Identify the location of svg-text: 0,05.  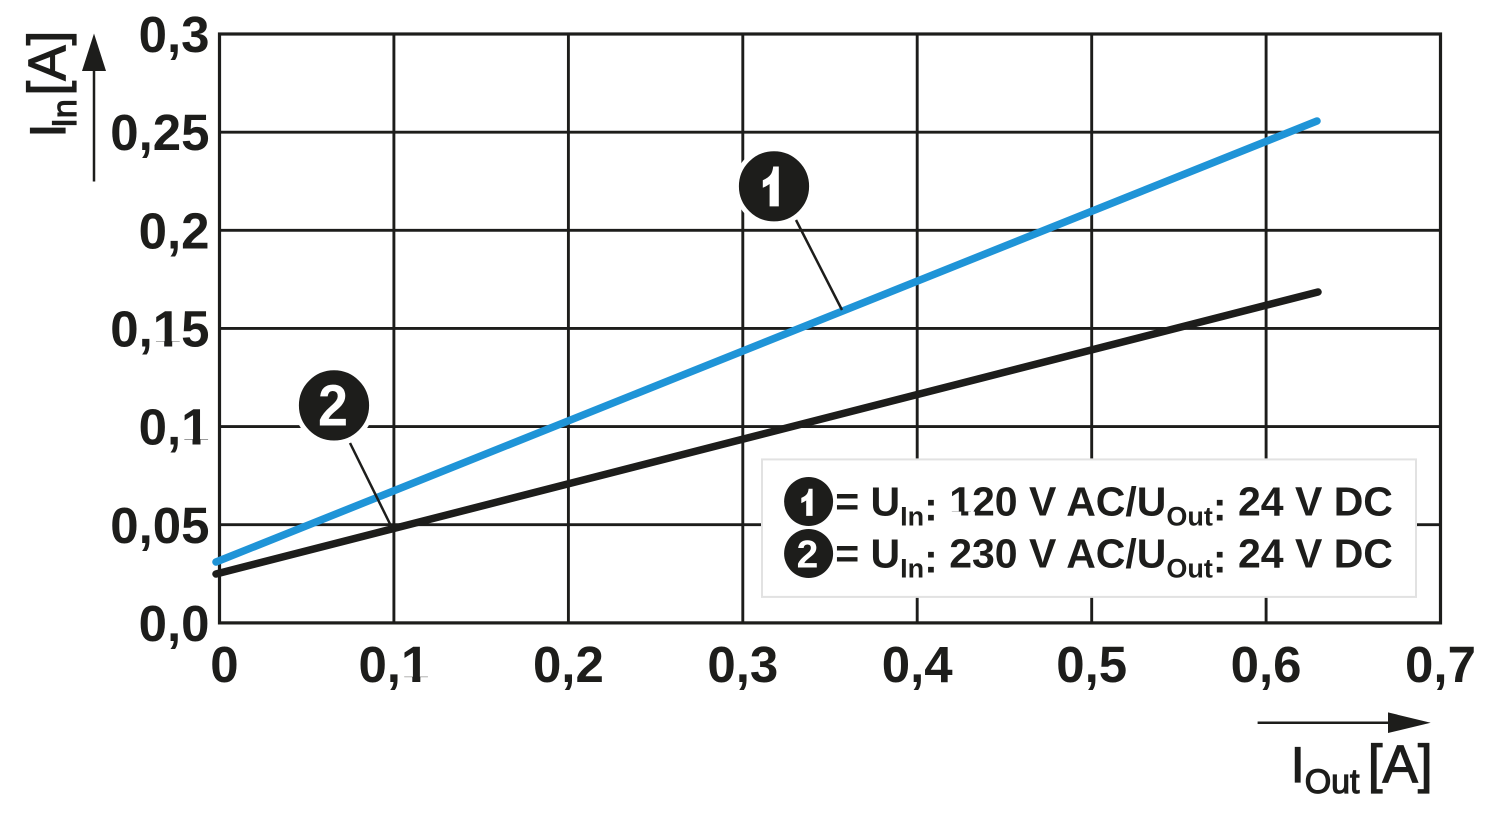
(159, 525).